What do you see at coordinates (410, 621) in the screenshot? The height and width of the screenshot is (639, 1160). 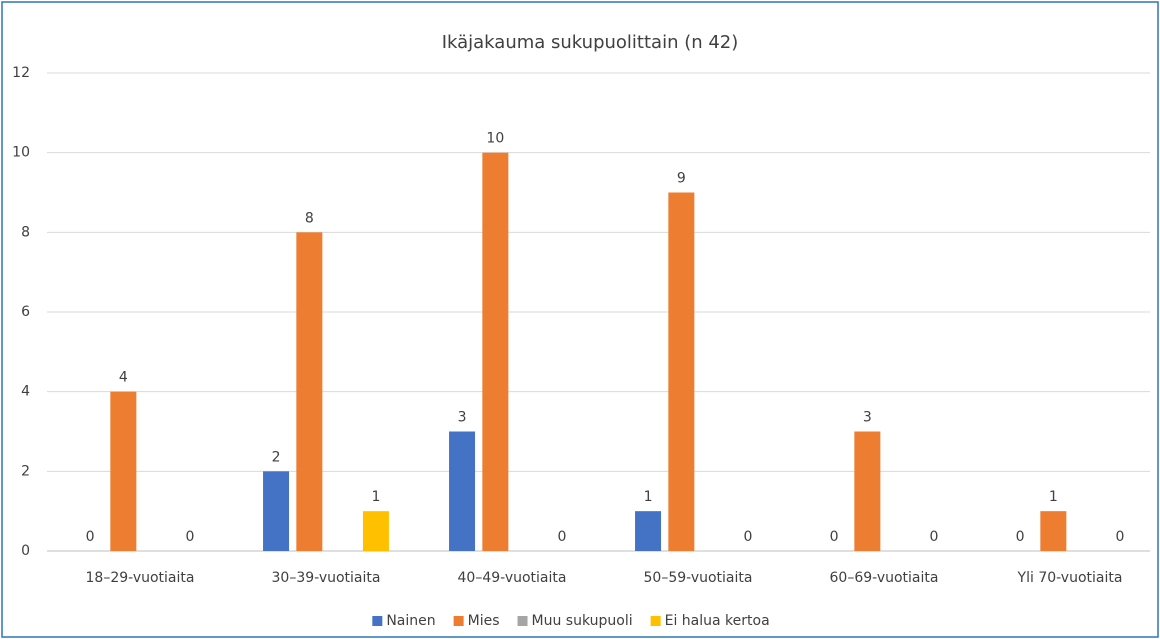 I see `legend-label: Nainen` at bounding box center [410, 621].